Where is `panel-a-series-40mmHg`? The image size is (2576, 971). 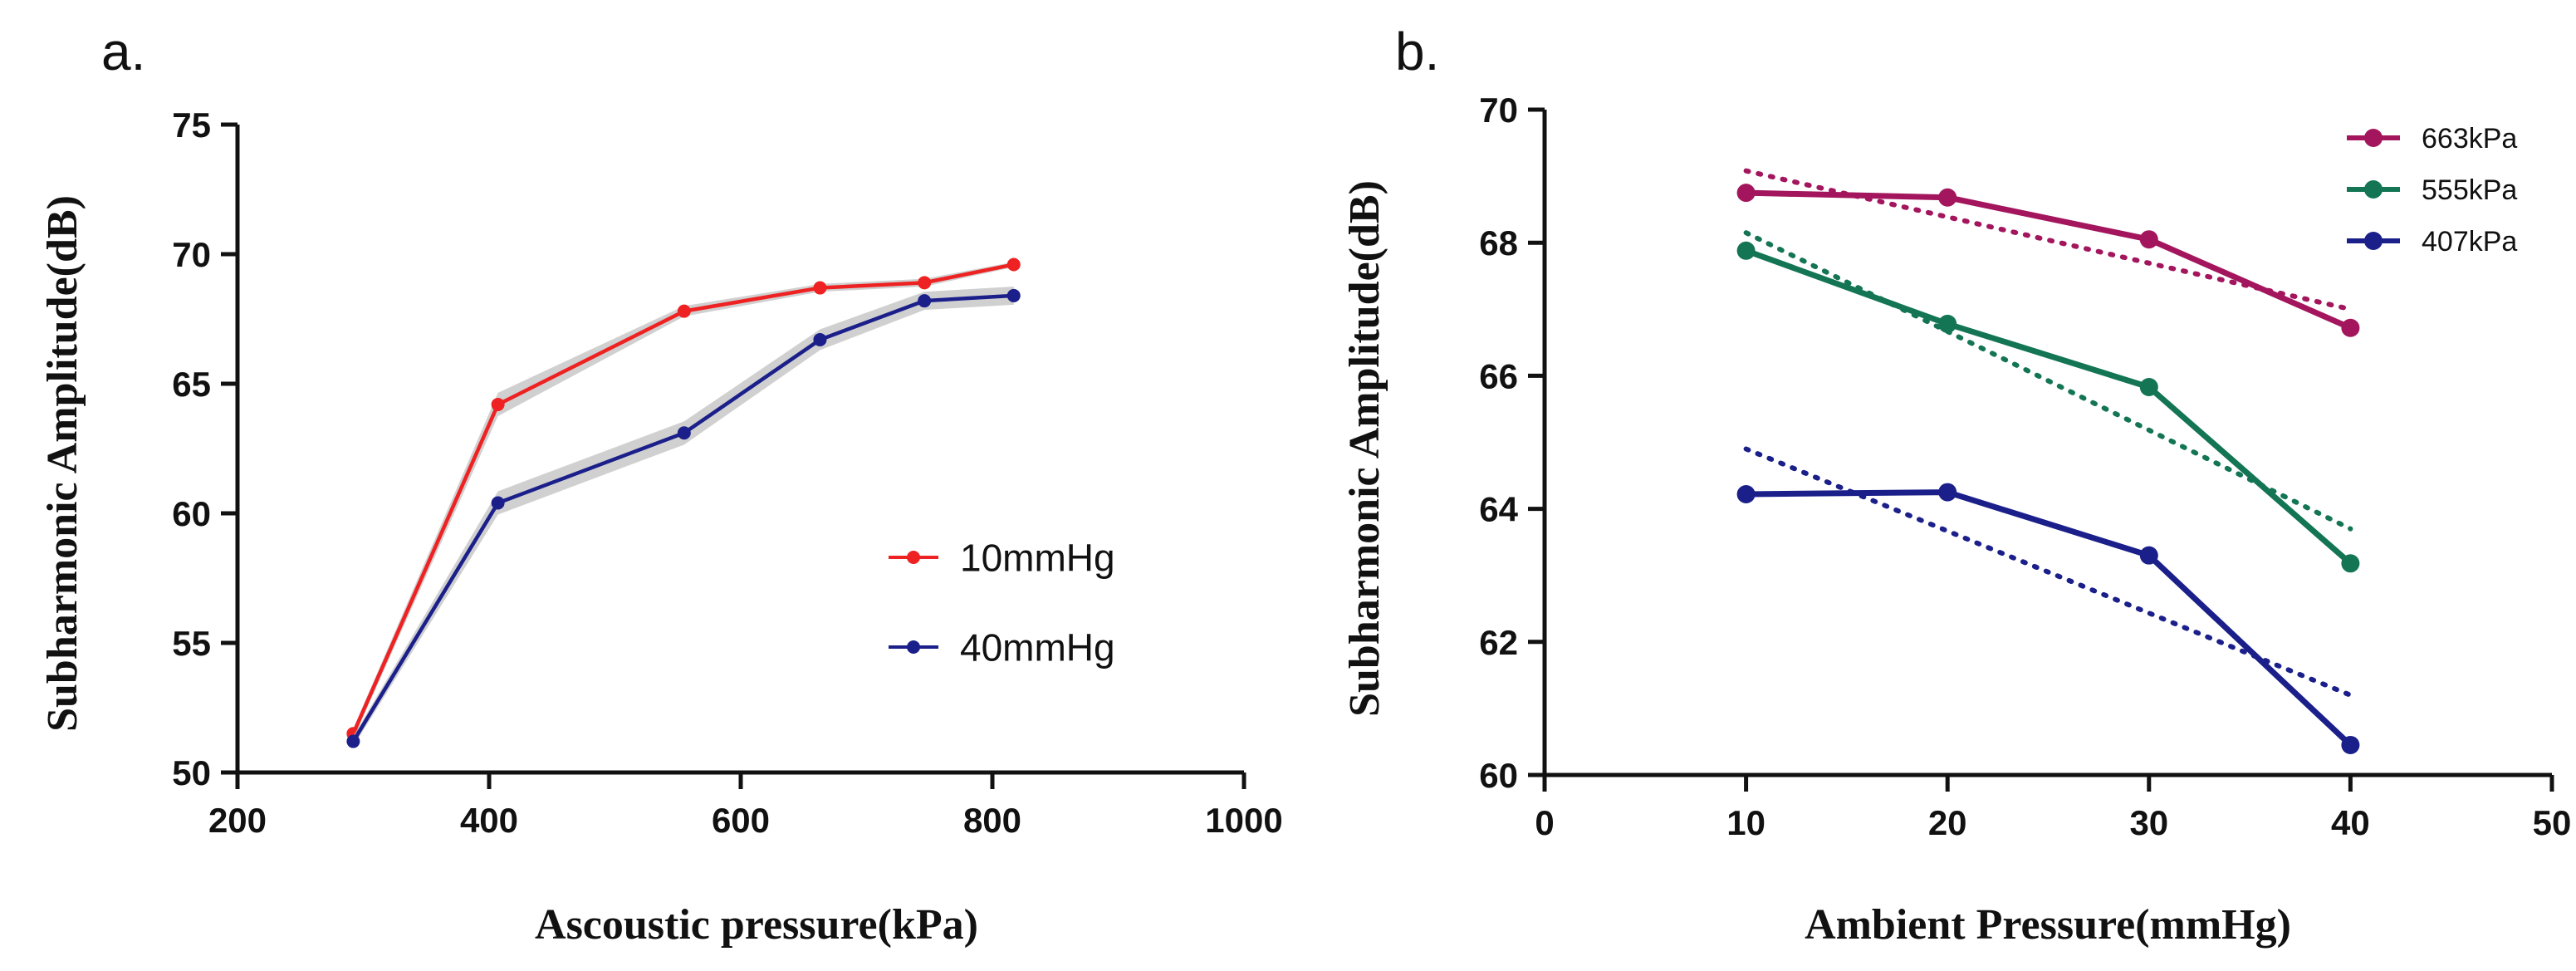 panel-a-series-40mmHg is located at coordinates (684, 517).